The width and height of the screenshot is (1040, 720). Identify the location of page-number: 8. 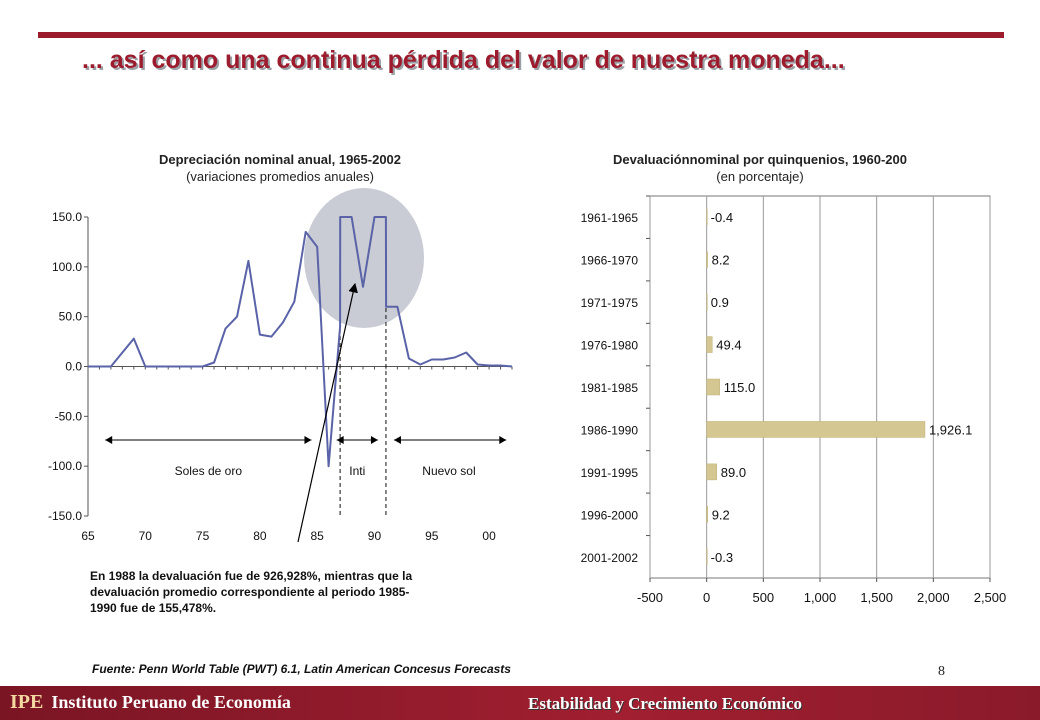
(941, 671).